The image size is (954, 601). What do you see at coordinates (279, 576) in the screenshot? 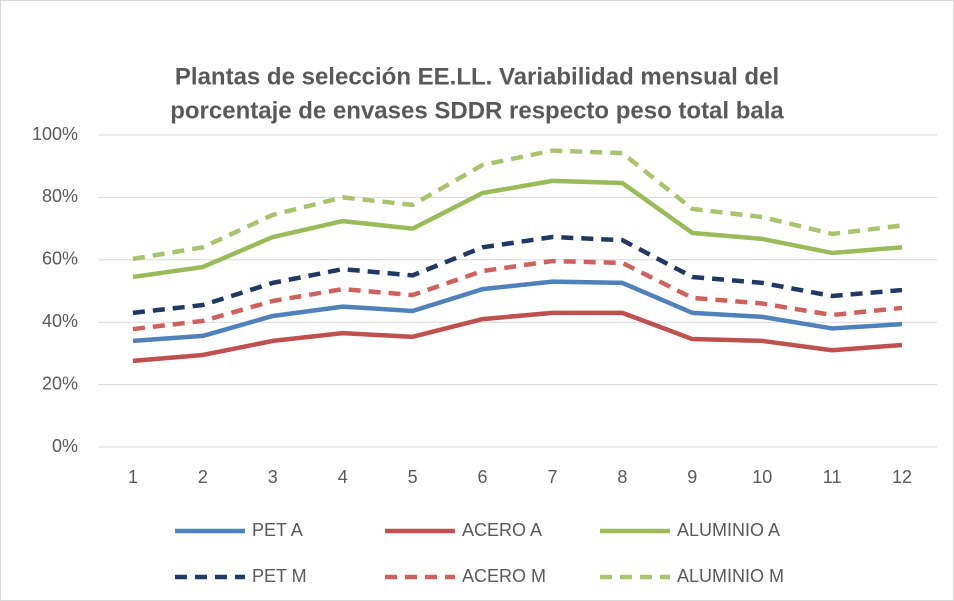
I see `legend-label: PET M` at bounding box center [279, 576].